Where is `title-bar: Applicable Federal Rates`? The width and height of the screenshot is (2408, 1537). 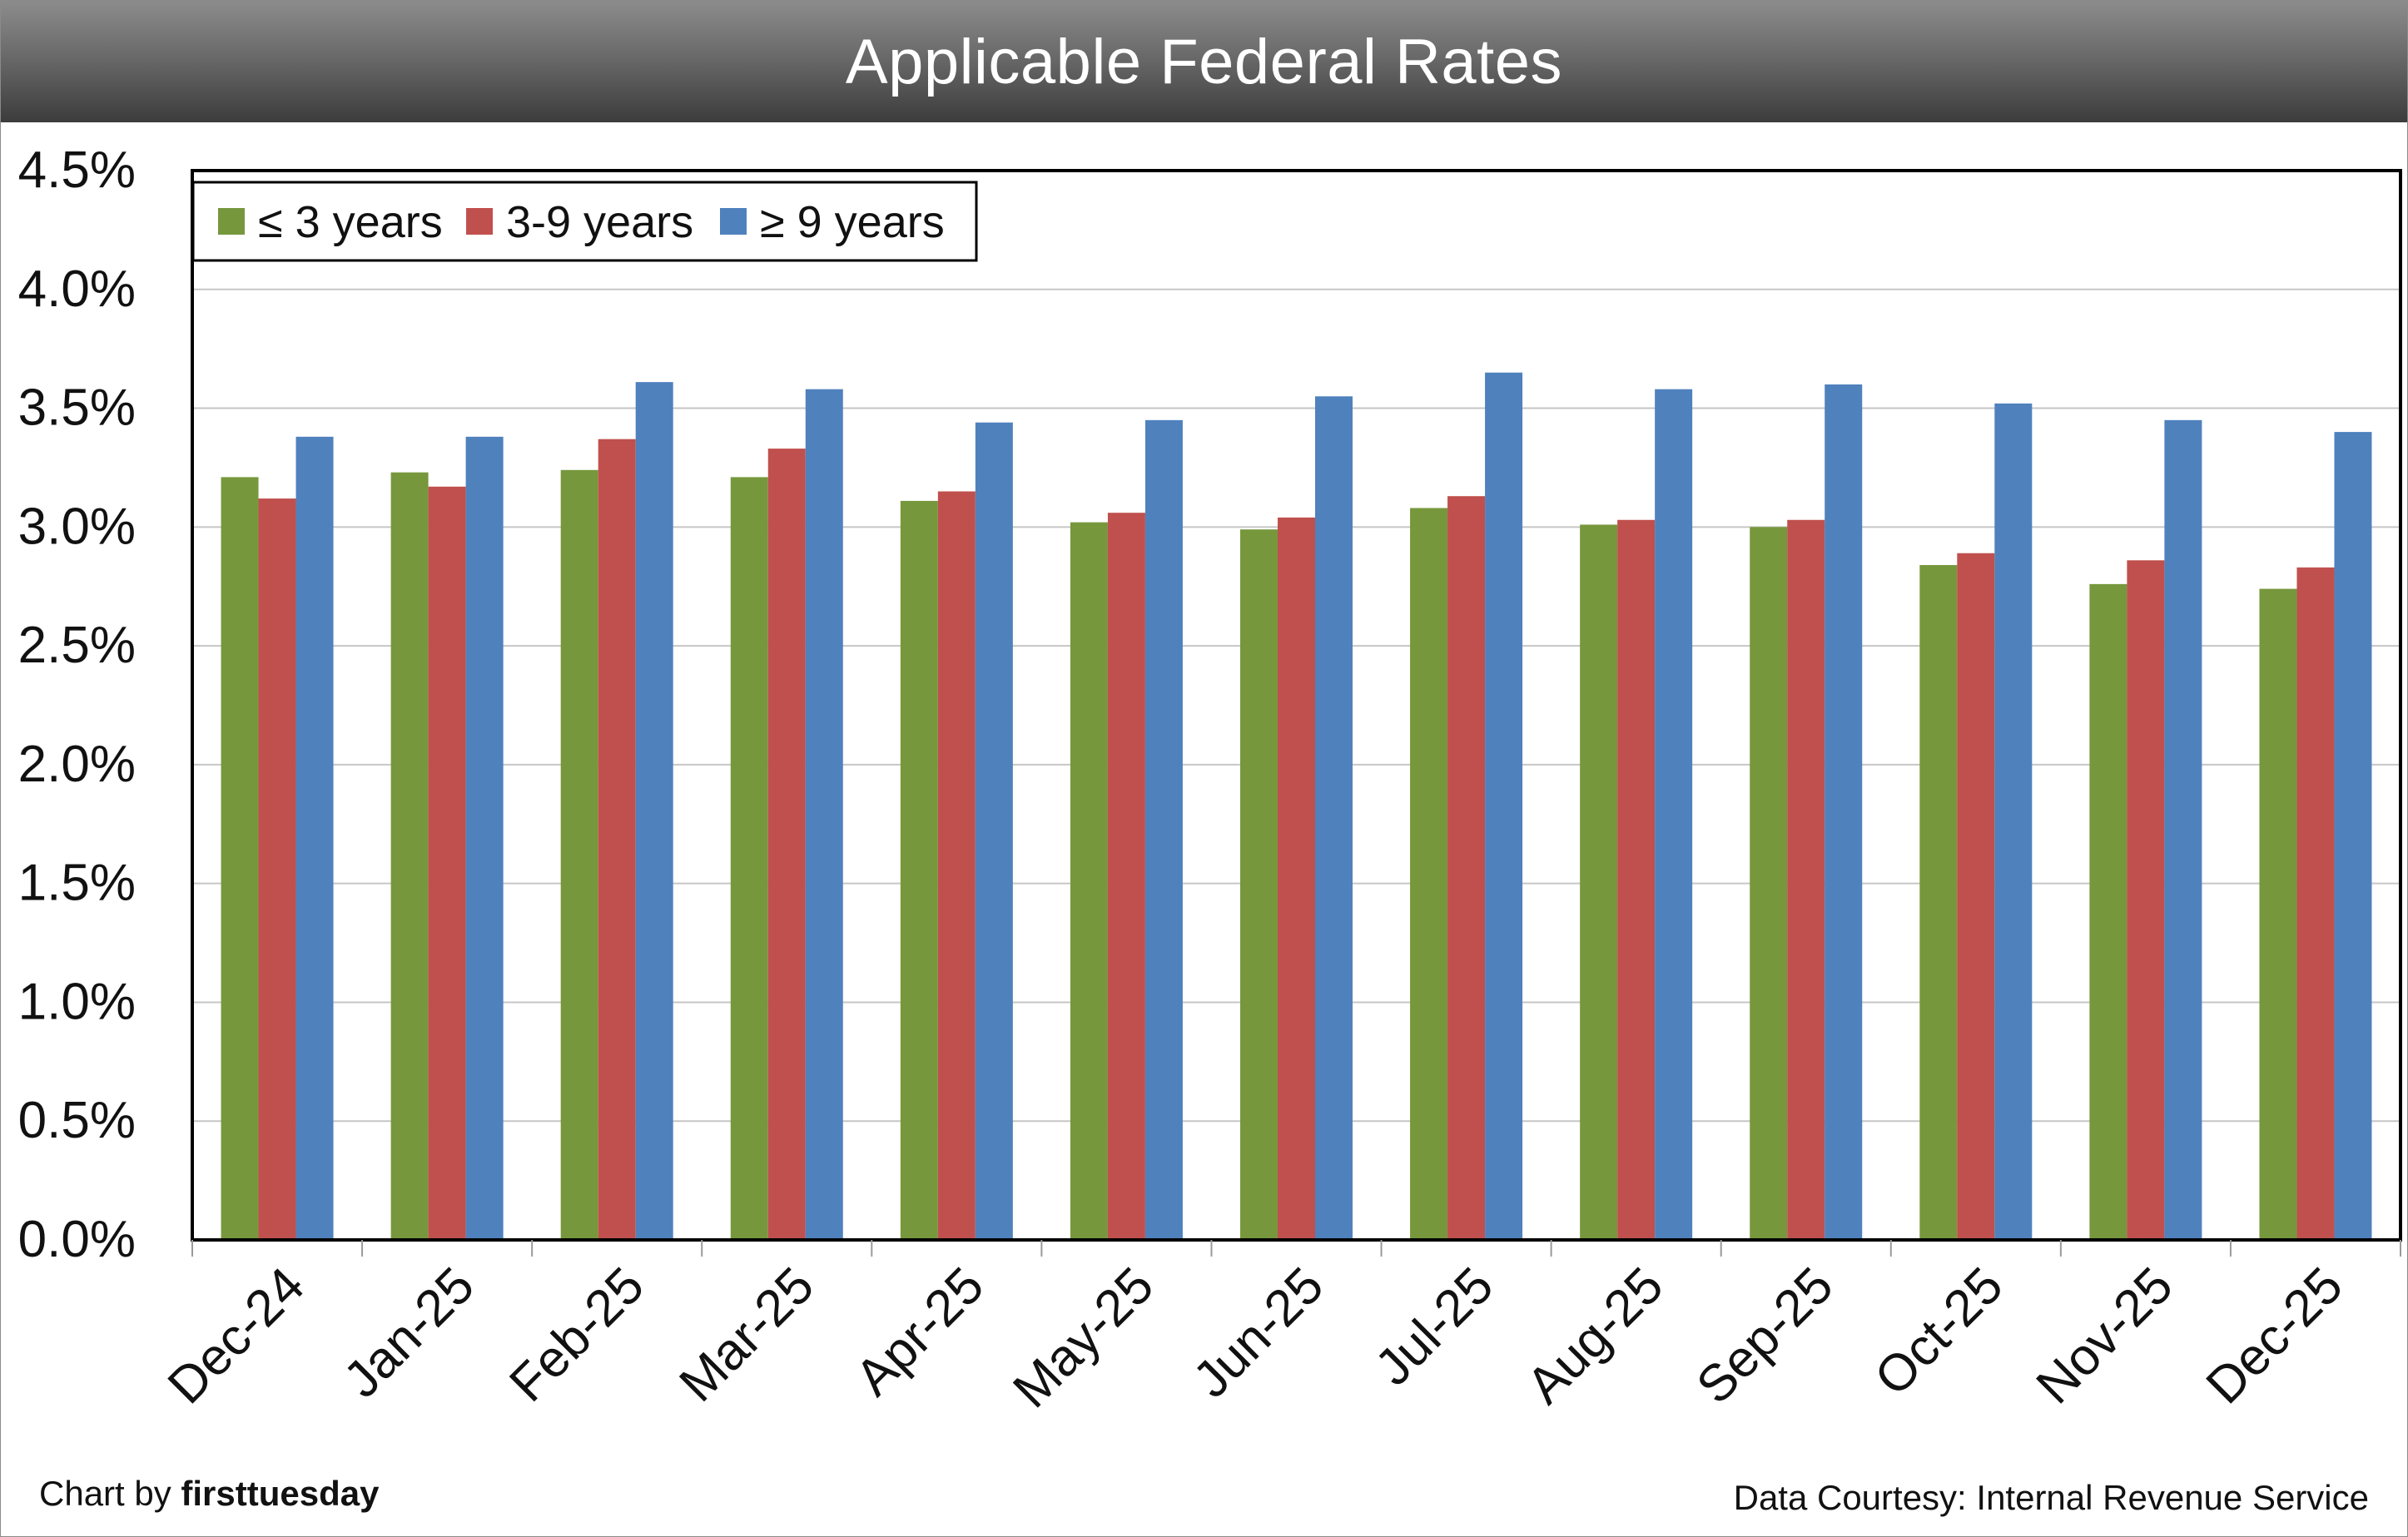 title-bar: Applicable Federal Rates is located at coordinates (1204, 62).